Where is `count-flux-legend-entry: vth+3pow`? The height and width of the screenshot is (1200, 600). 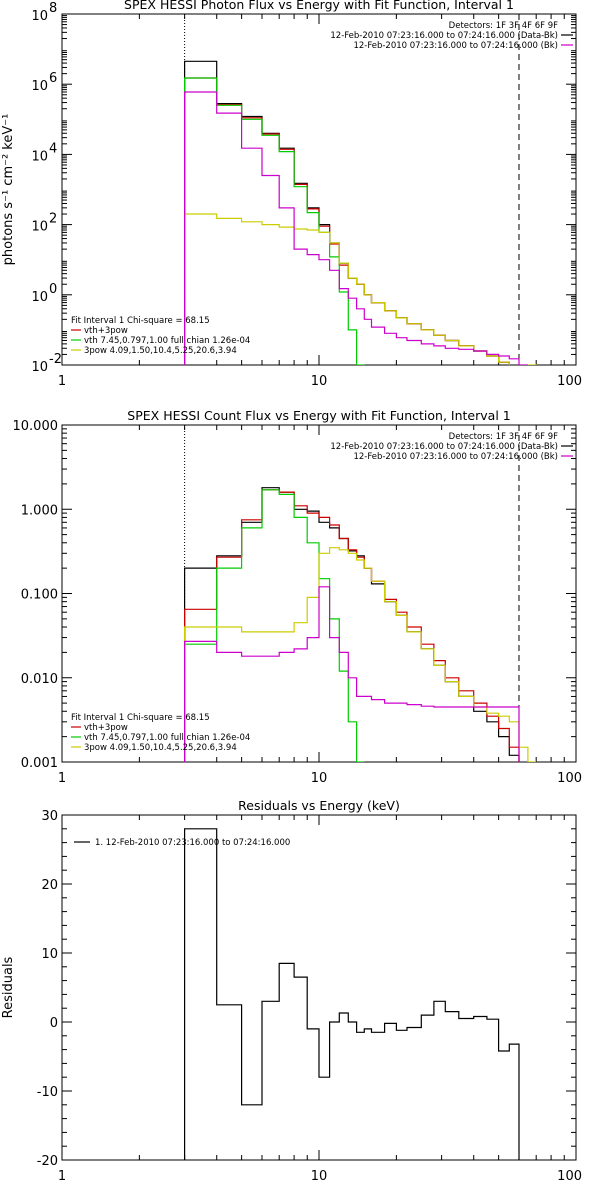 count-flux-legend-entry: vth+3pow is located at coordinates (106, 728).